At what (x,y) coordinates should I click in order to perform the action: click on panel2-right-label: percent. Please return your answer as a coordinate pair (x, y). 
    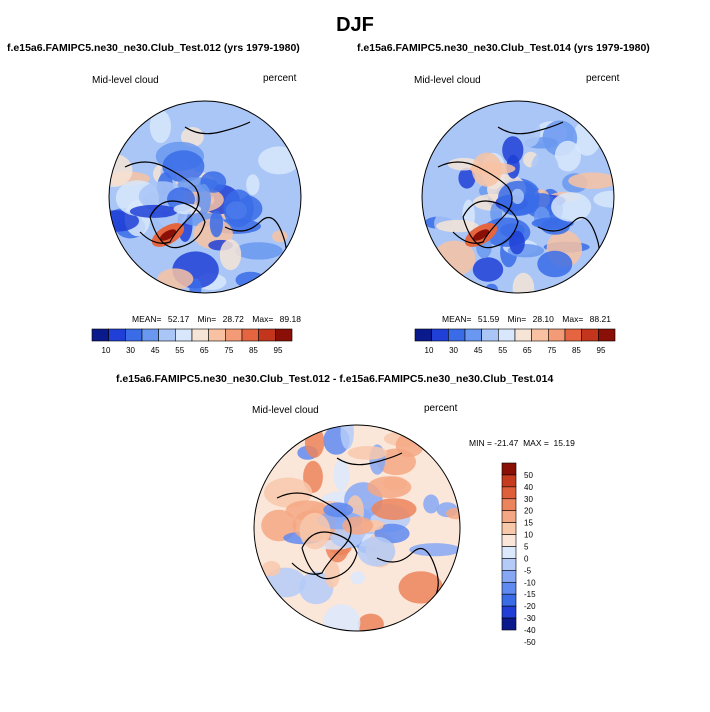
    Looking at the image, I should click on (603, 78).